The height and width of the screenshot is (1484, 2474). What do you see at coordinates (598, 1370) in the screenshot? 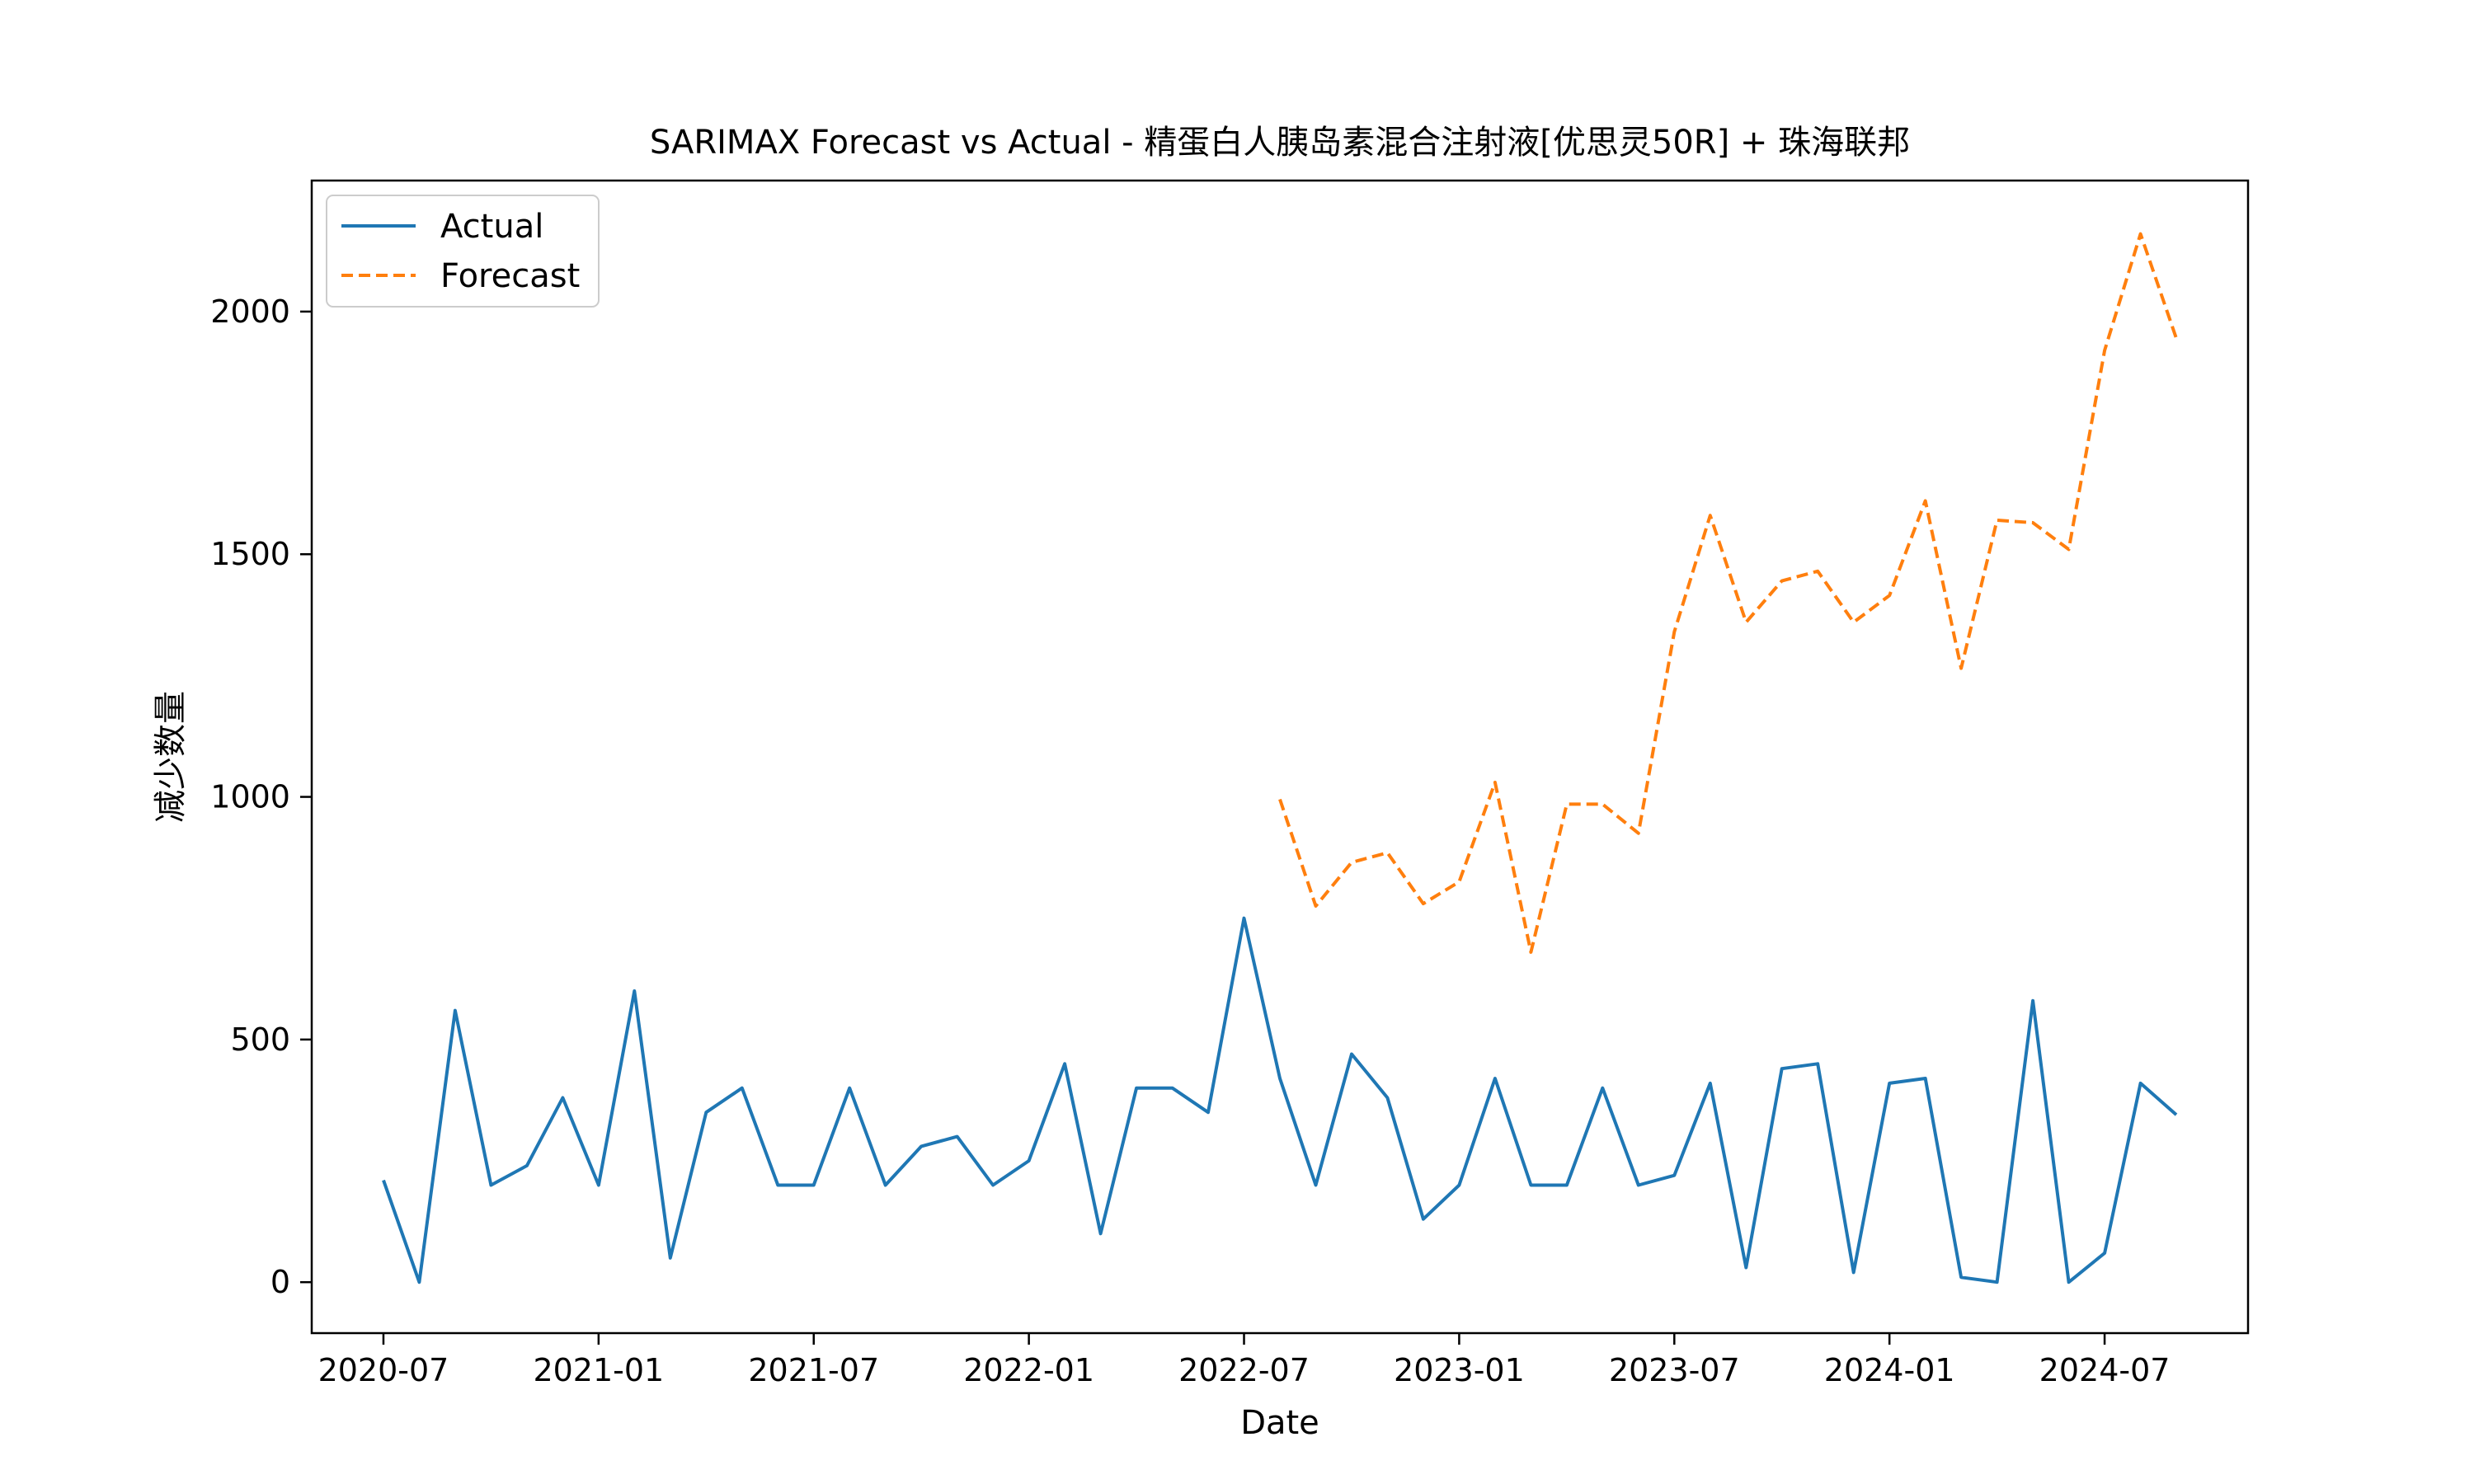
I see `x-tick-label: 2021-01` at bounding box center [598, 1370].